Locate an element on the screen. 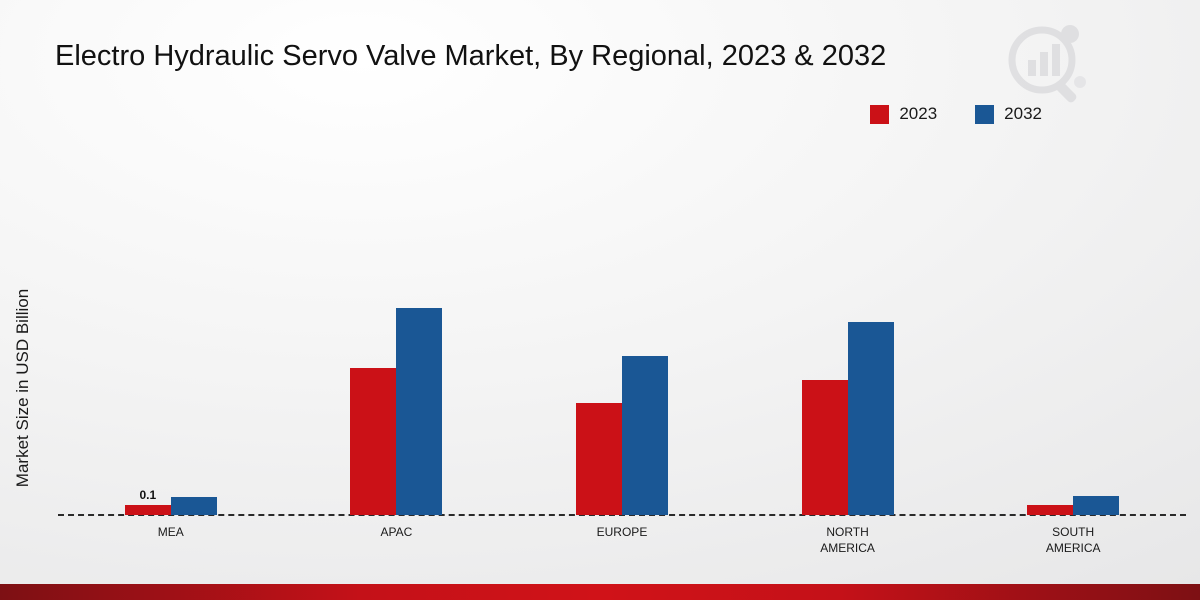 This screenshot has width=1200, height=600. legend: 2023 2032 is located at coordinates (956, 114).